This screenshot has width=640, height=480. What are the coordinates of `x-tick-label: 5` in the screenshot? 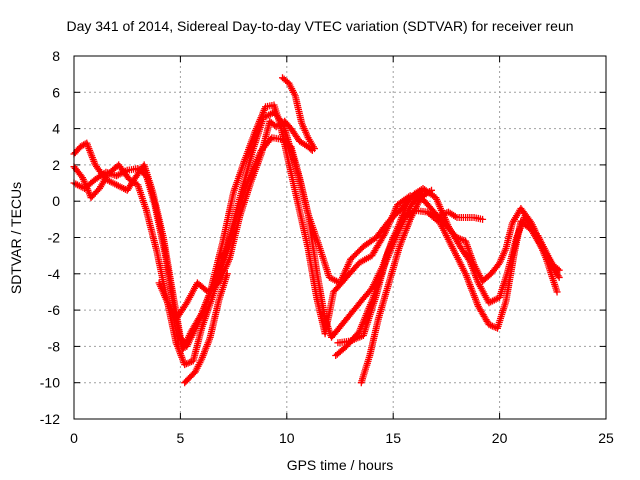 It's located at (181, 438).